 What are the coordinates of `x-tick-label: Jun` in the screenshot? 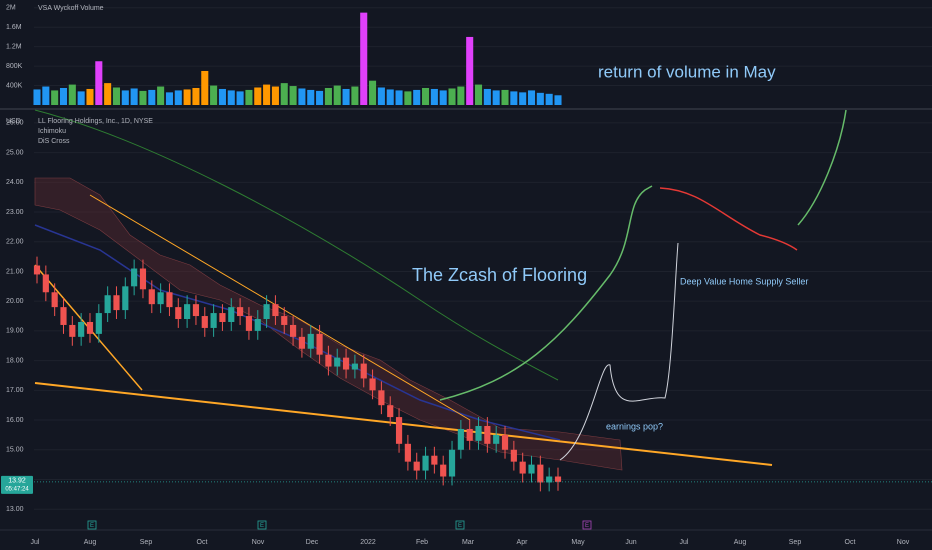 It's located at (630, 542).